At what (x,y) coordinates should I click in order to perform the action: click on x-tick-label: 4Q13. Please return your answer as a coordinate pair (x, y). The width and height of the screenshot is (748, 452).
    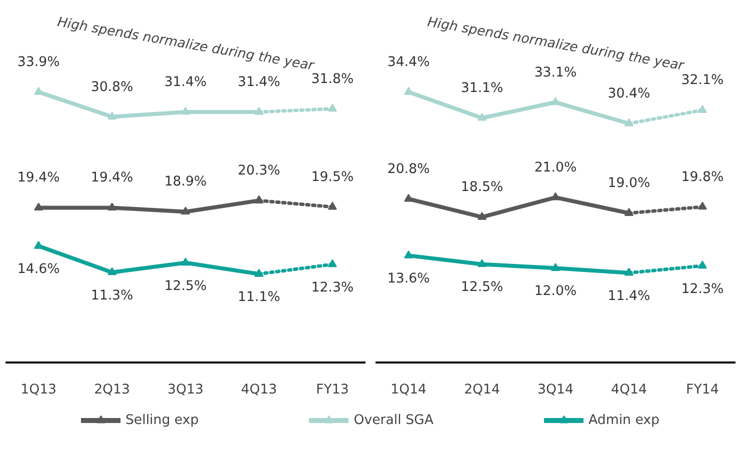
    Looking at the image, I should click on (259, 390).